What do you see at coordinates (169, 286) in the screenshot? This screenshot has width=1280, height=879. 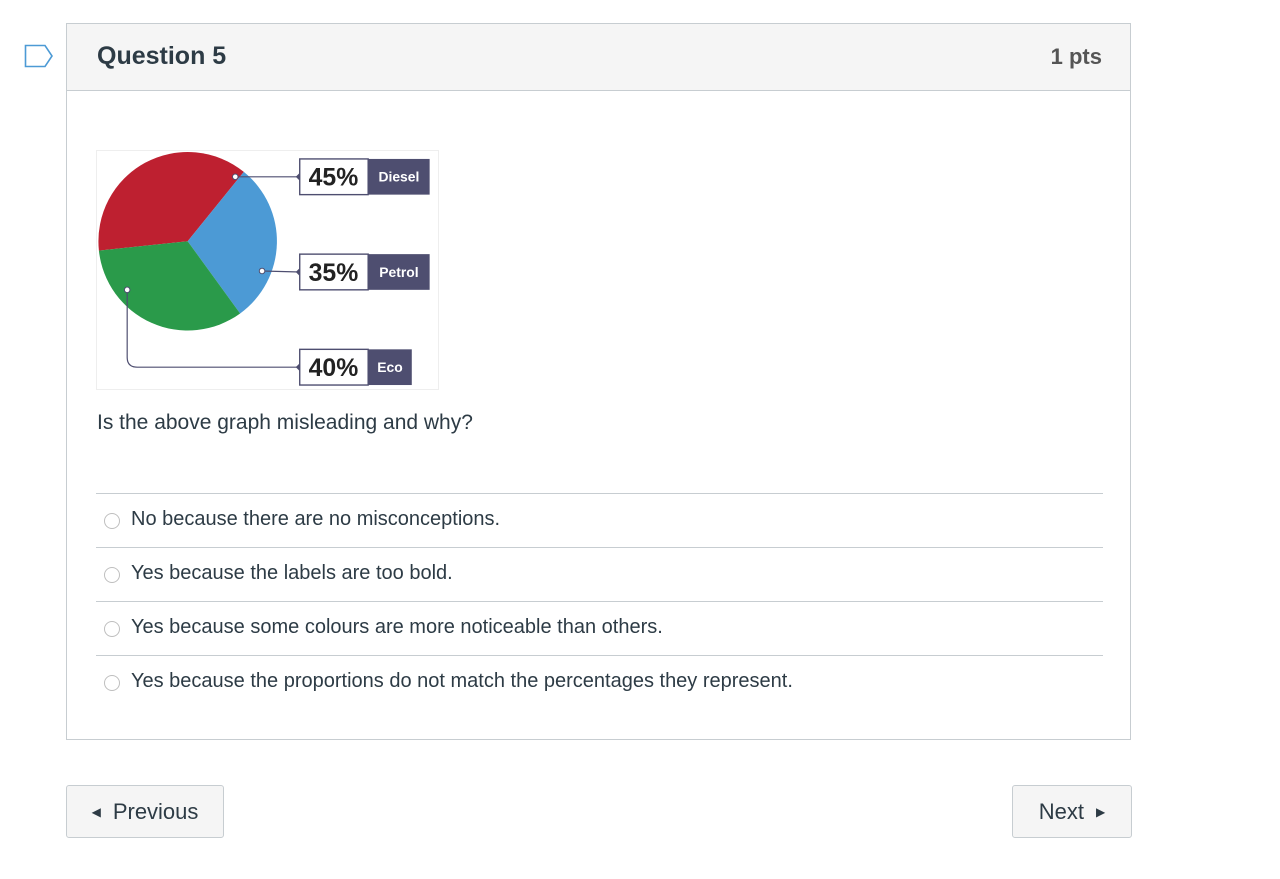 I see `pie-slice-eco` at bounding box center [169, 286].